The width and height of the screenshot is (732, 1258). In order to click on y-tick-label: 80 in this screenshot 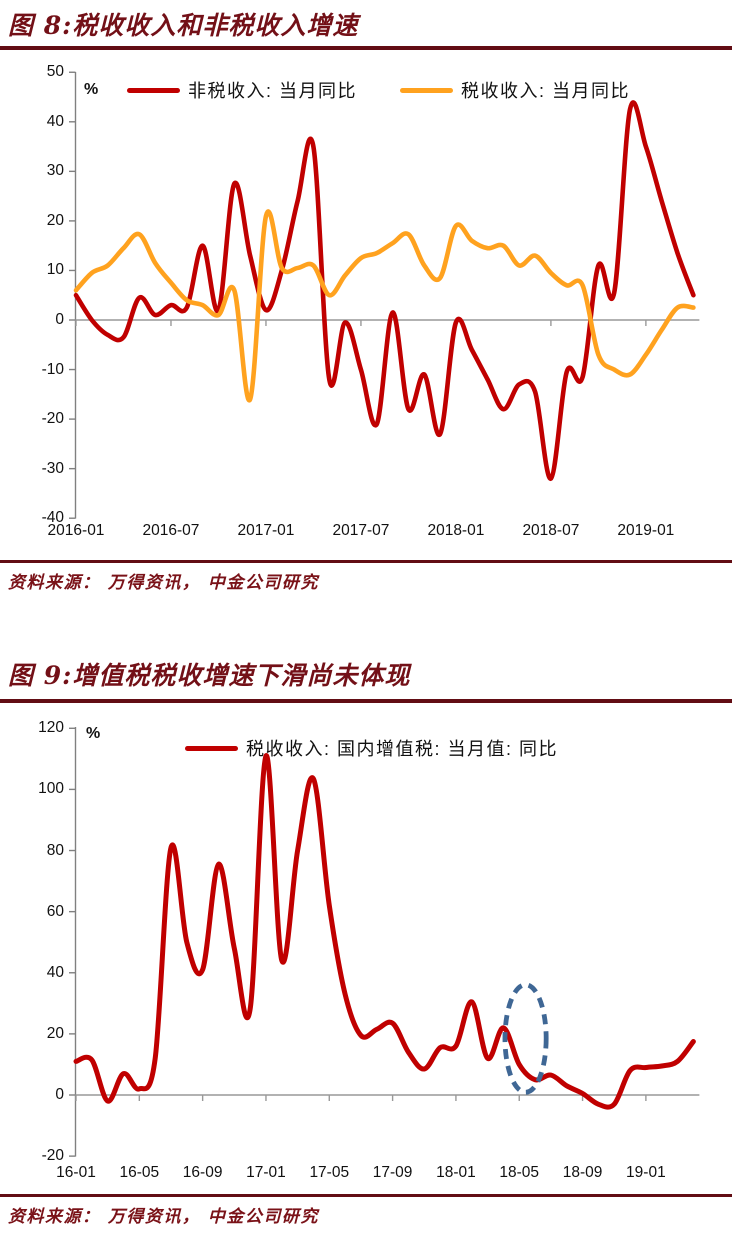, I will do `click(55, 850)`.